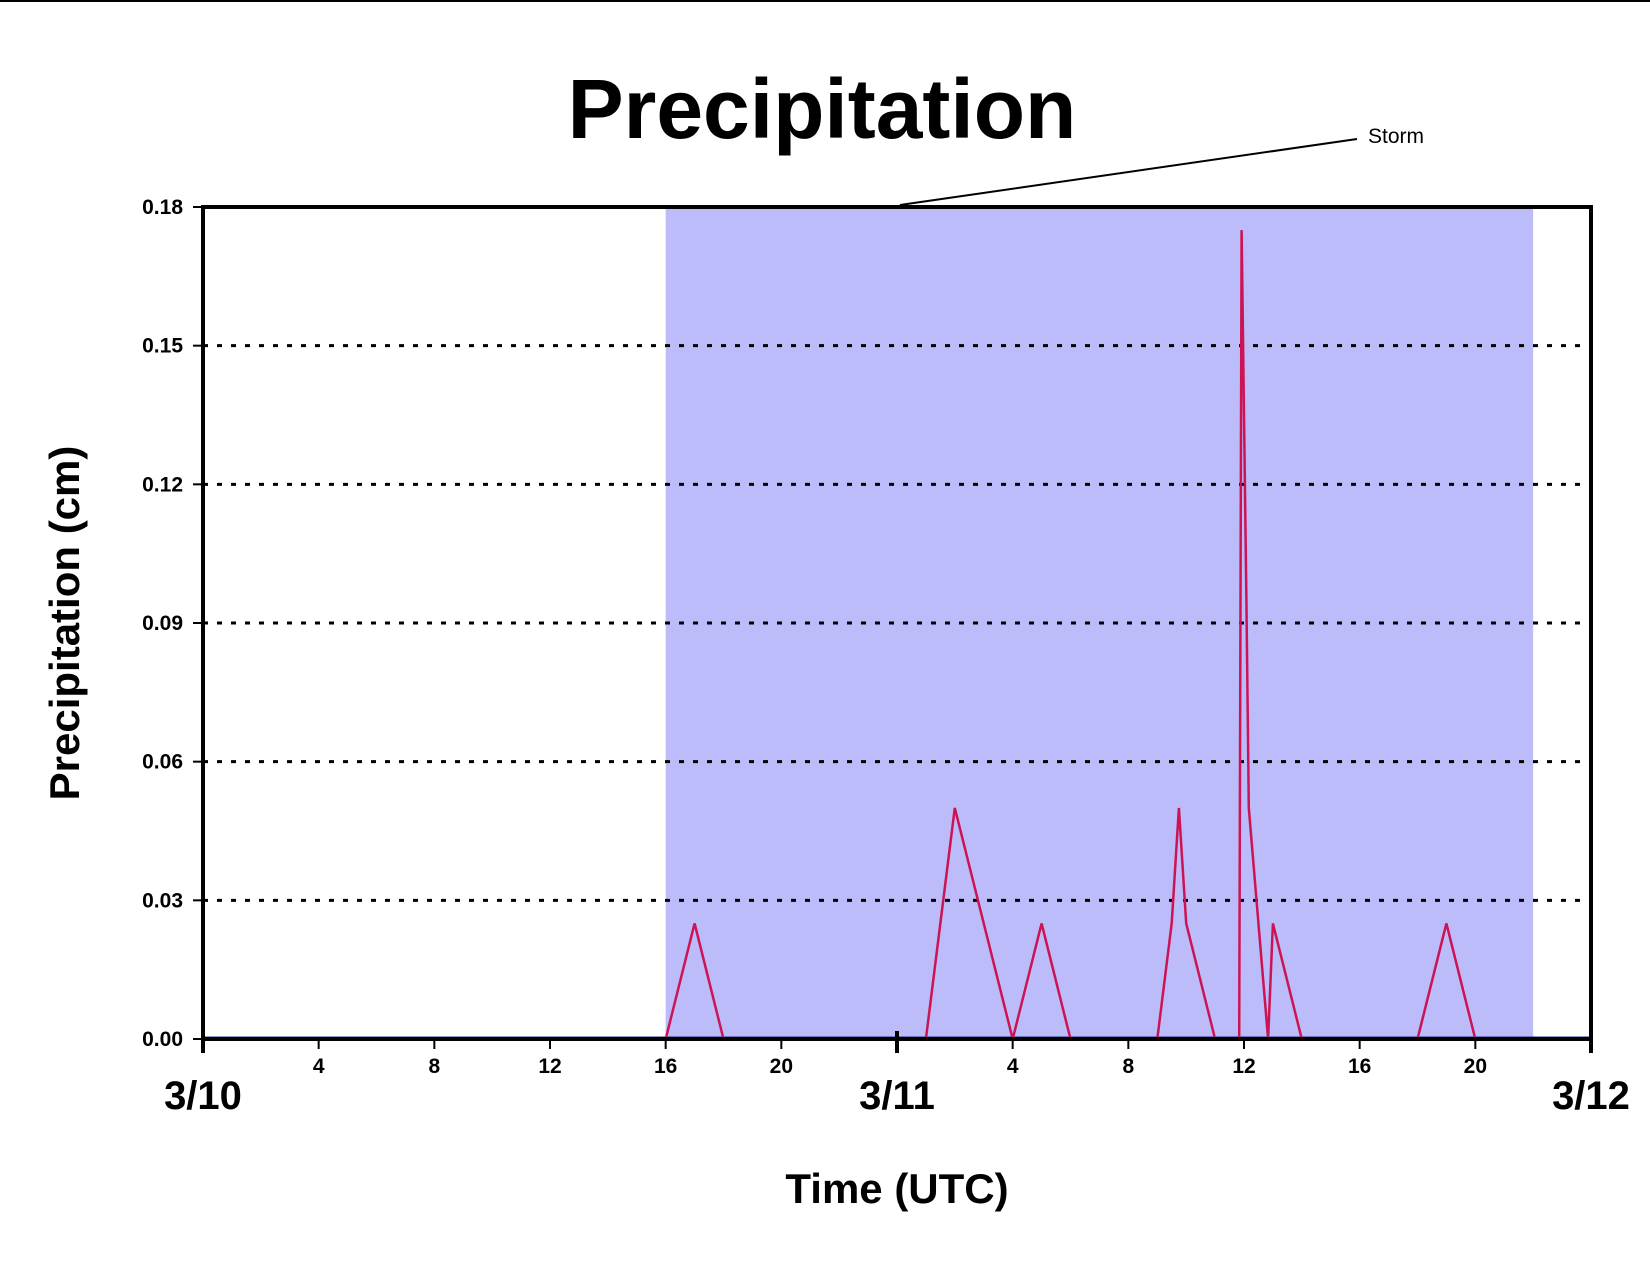 This screenshot has width=1650, height=1275. Describe the element at coordinates (162, 1039) in the screenshot. I see `y-tick-label: 0.00` at that location.